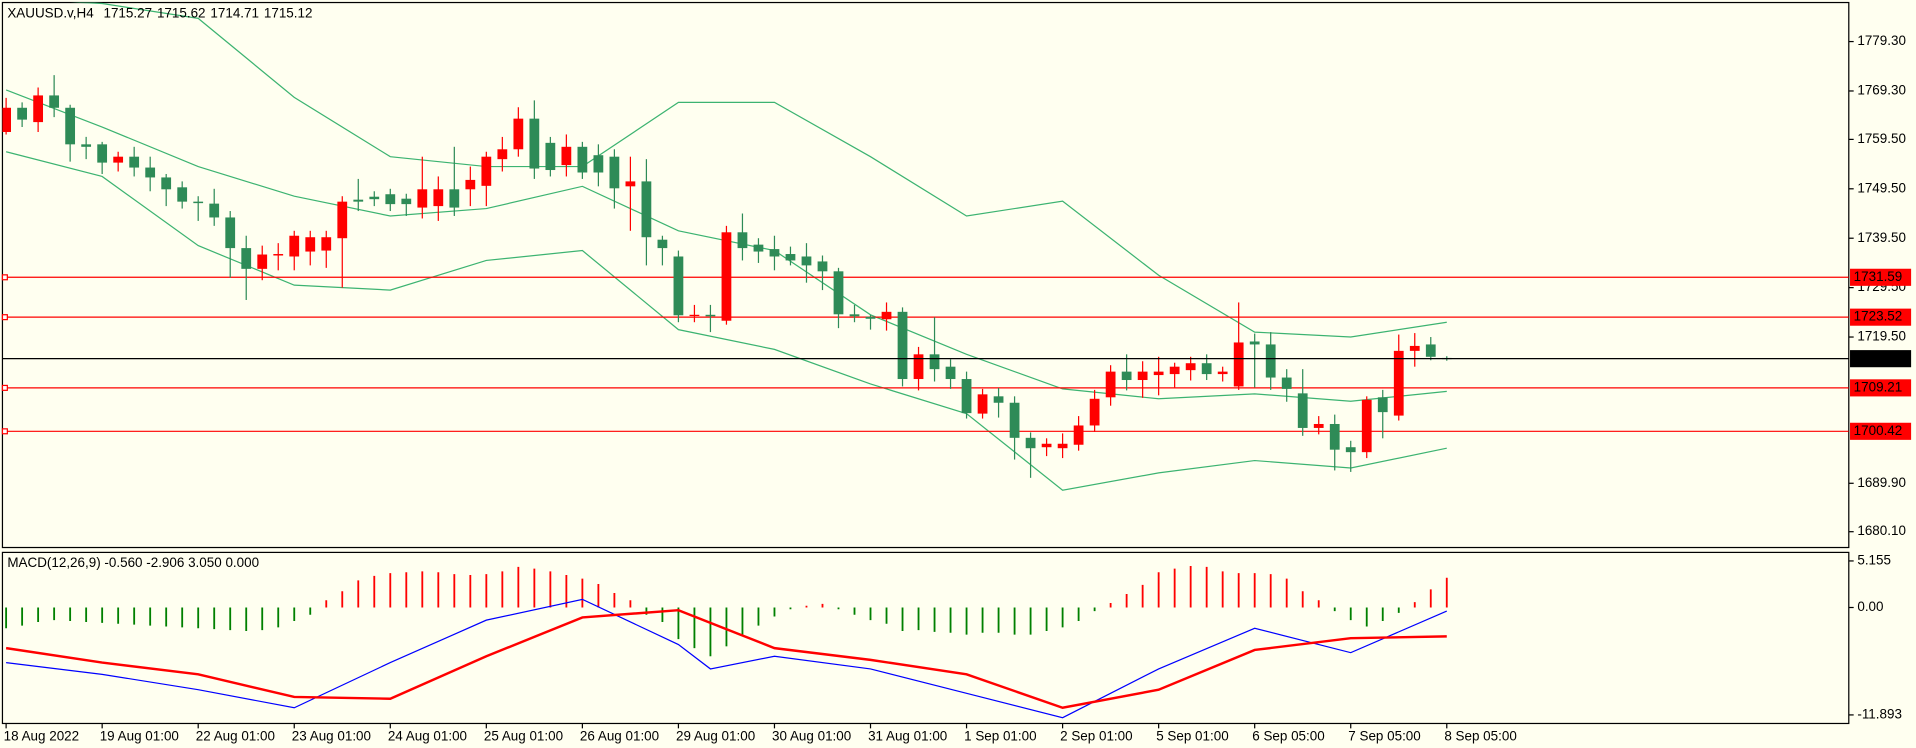 This screenshot has height=748, width=1916. I want to click on y-tick-label: 1769.30, so click(1881, 90).